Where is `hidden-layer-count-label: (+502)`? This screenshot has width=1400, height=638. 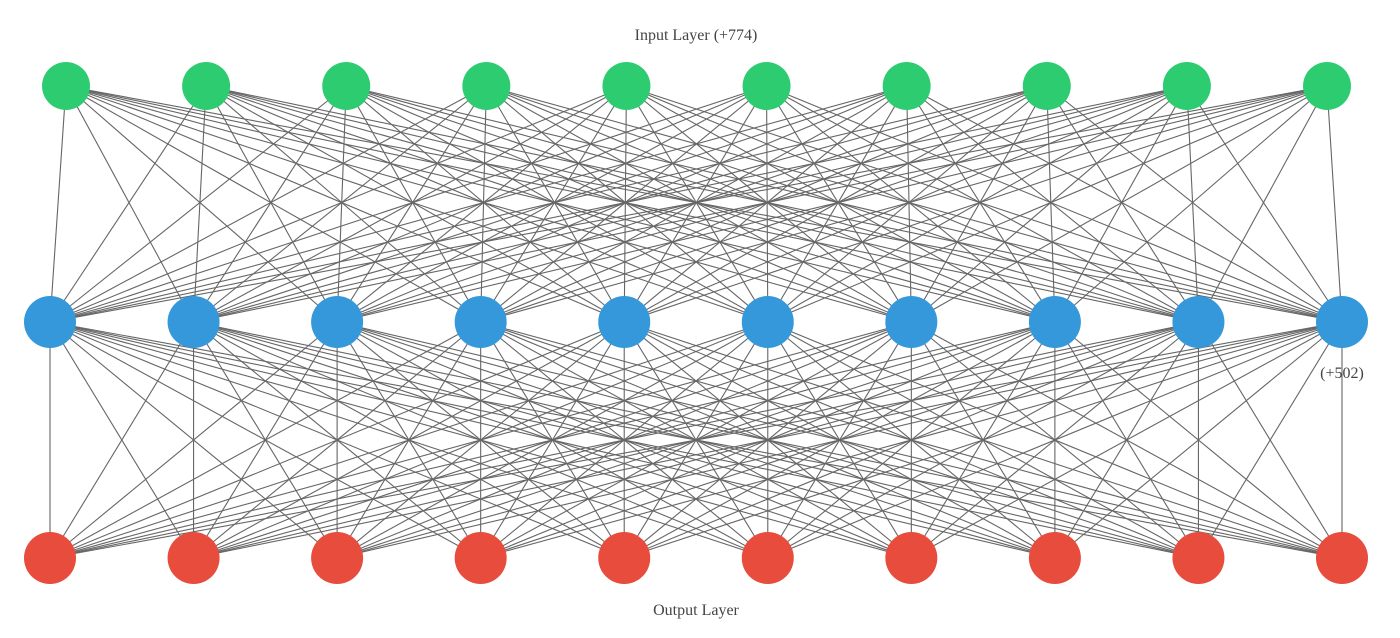
hidden-layer-count-label: (+502) is located at coordinates (1342, 373).